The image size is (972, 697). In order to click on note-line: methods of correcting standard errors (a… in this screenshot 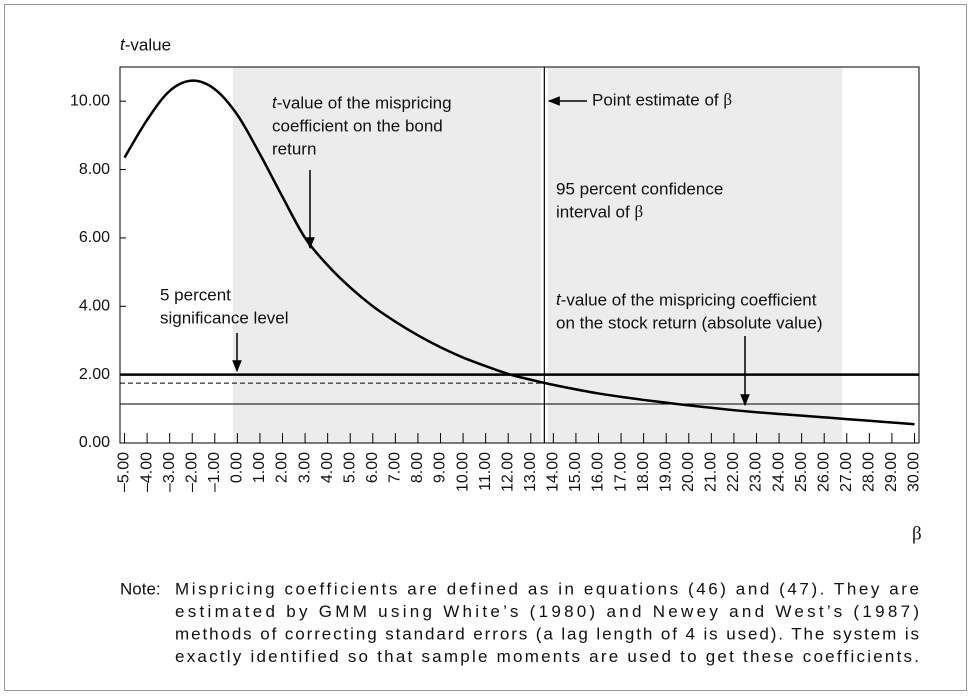, I will do `click(547, 633)`.